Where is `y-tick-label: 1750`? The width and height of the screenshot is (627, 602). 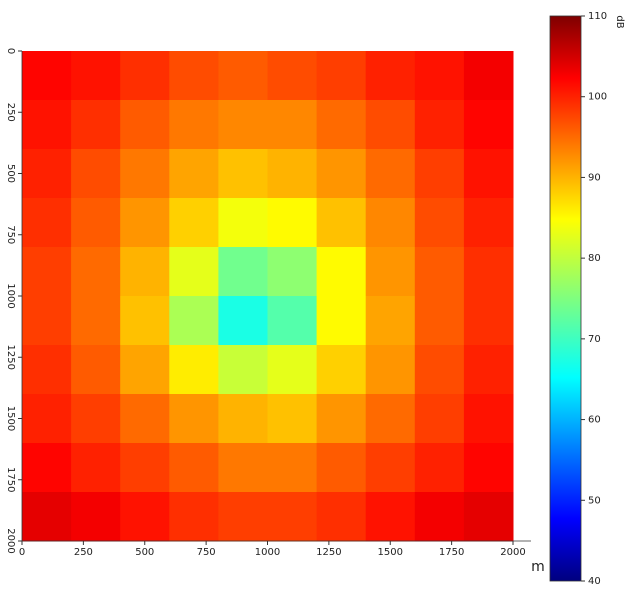
y-tick-label: 1750 is located at coordinates (10, 479).